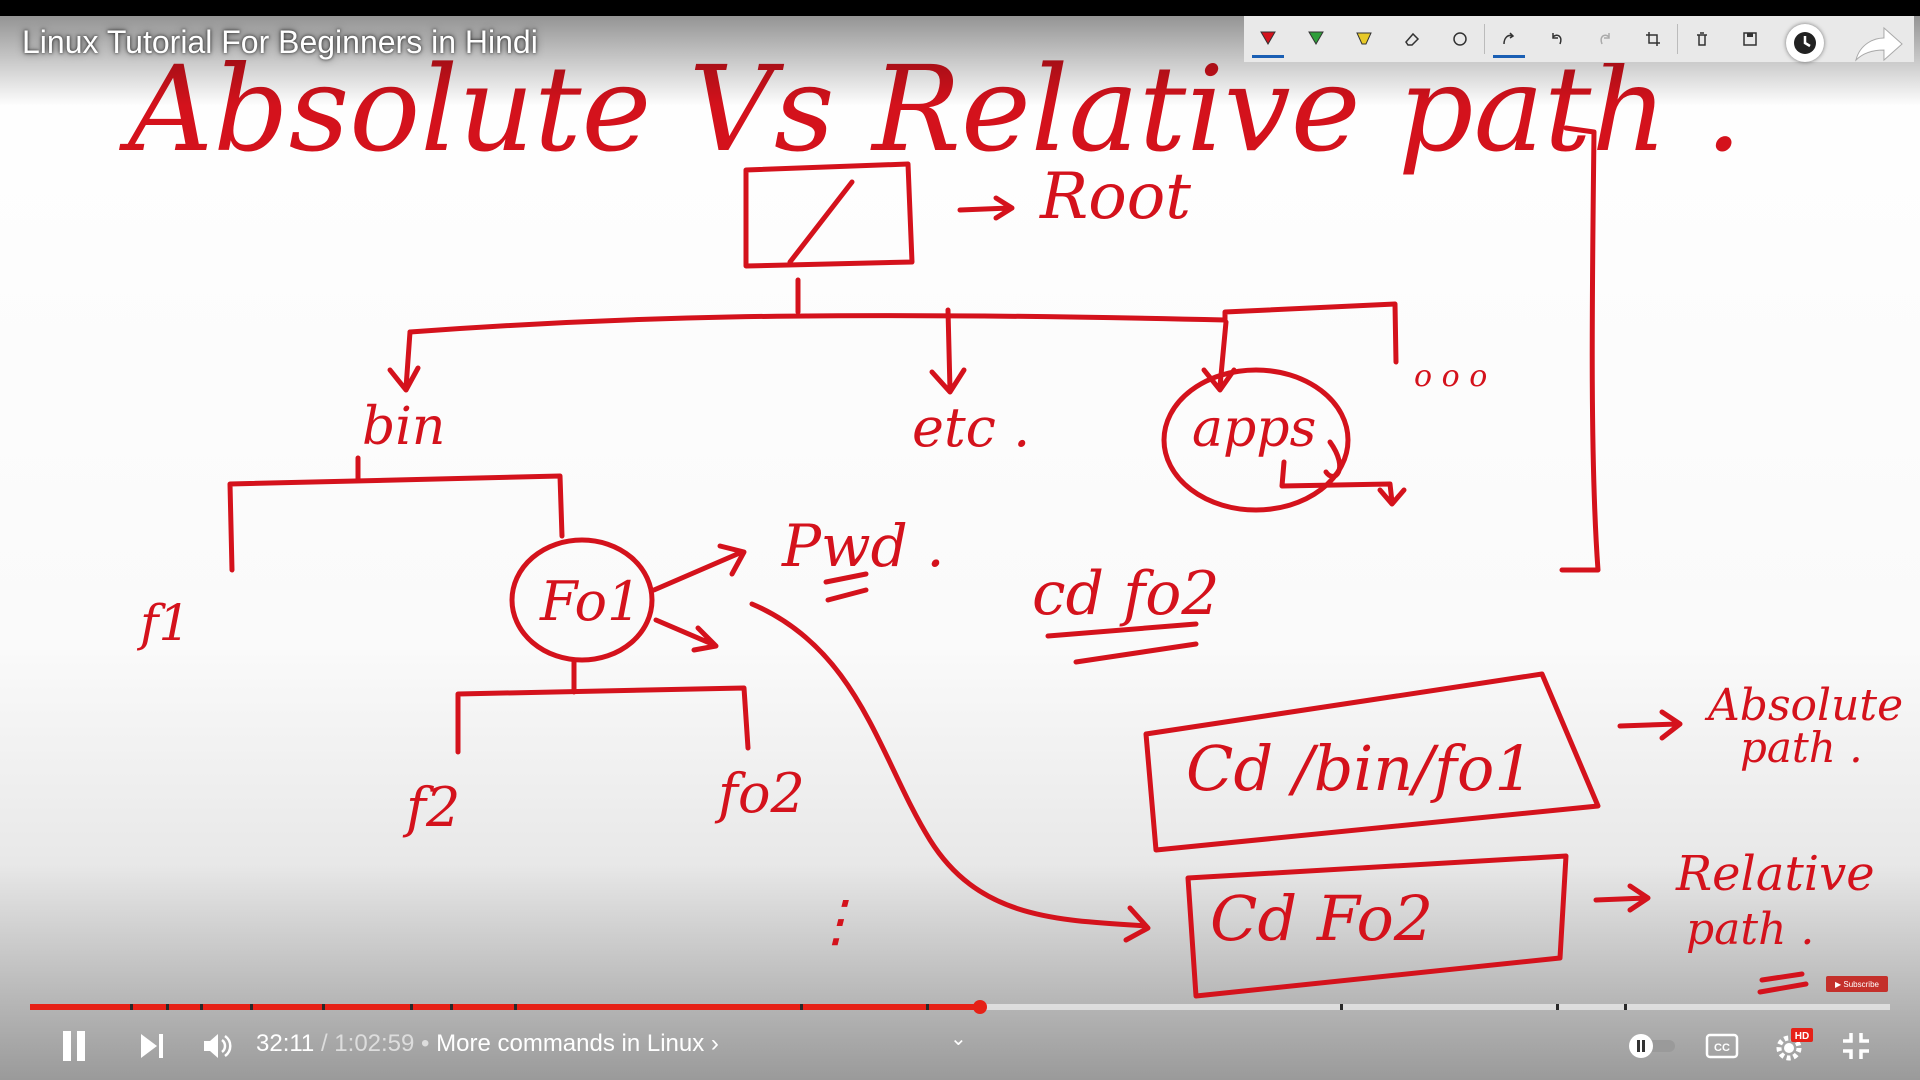  What do you see at coordinates (1316, 39) in the screenshot?
I see `pen-green-icon` at bounding box center [1316, 39].